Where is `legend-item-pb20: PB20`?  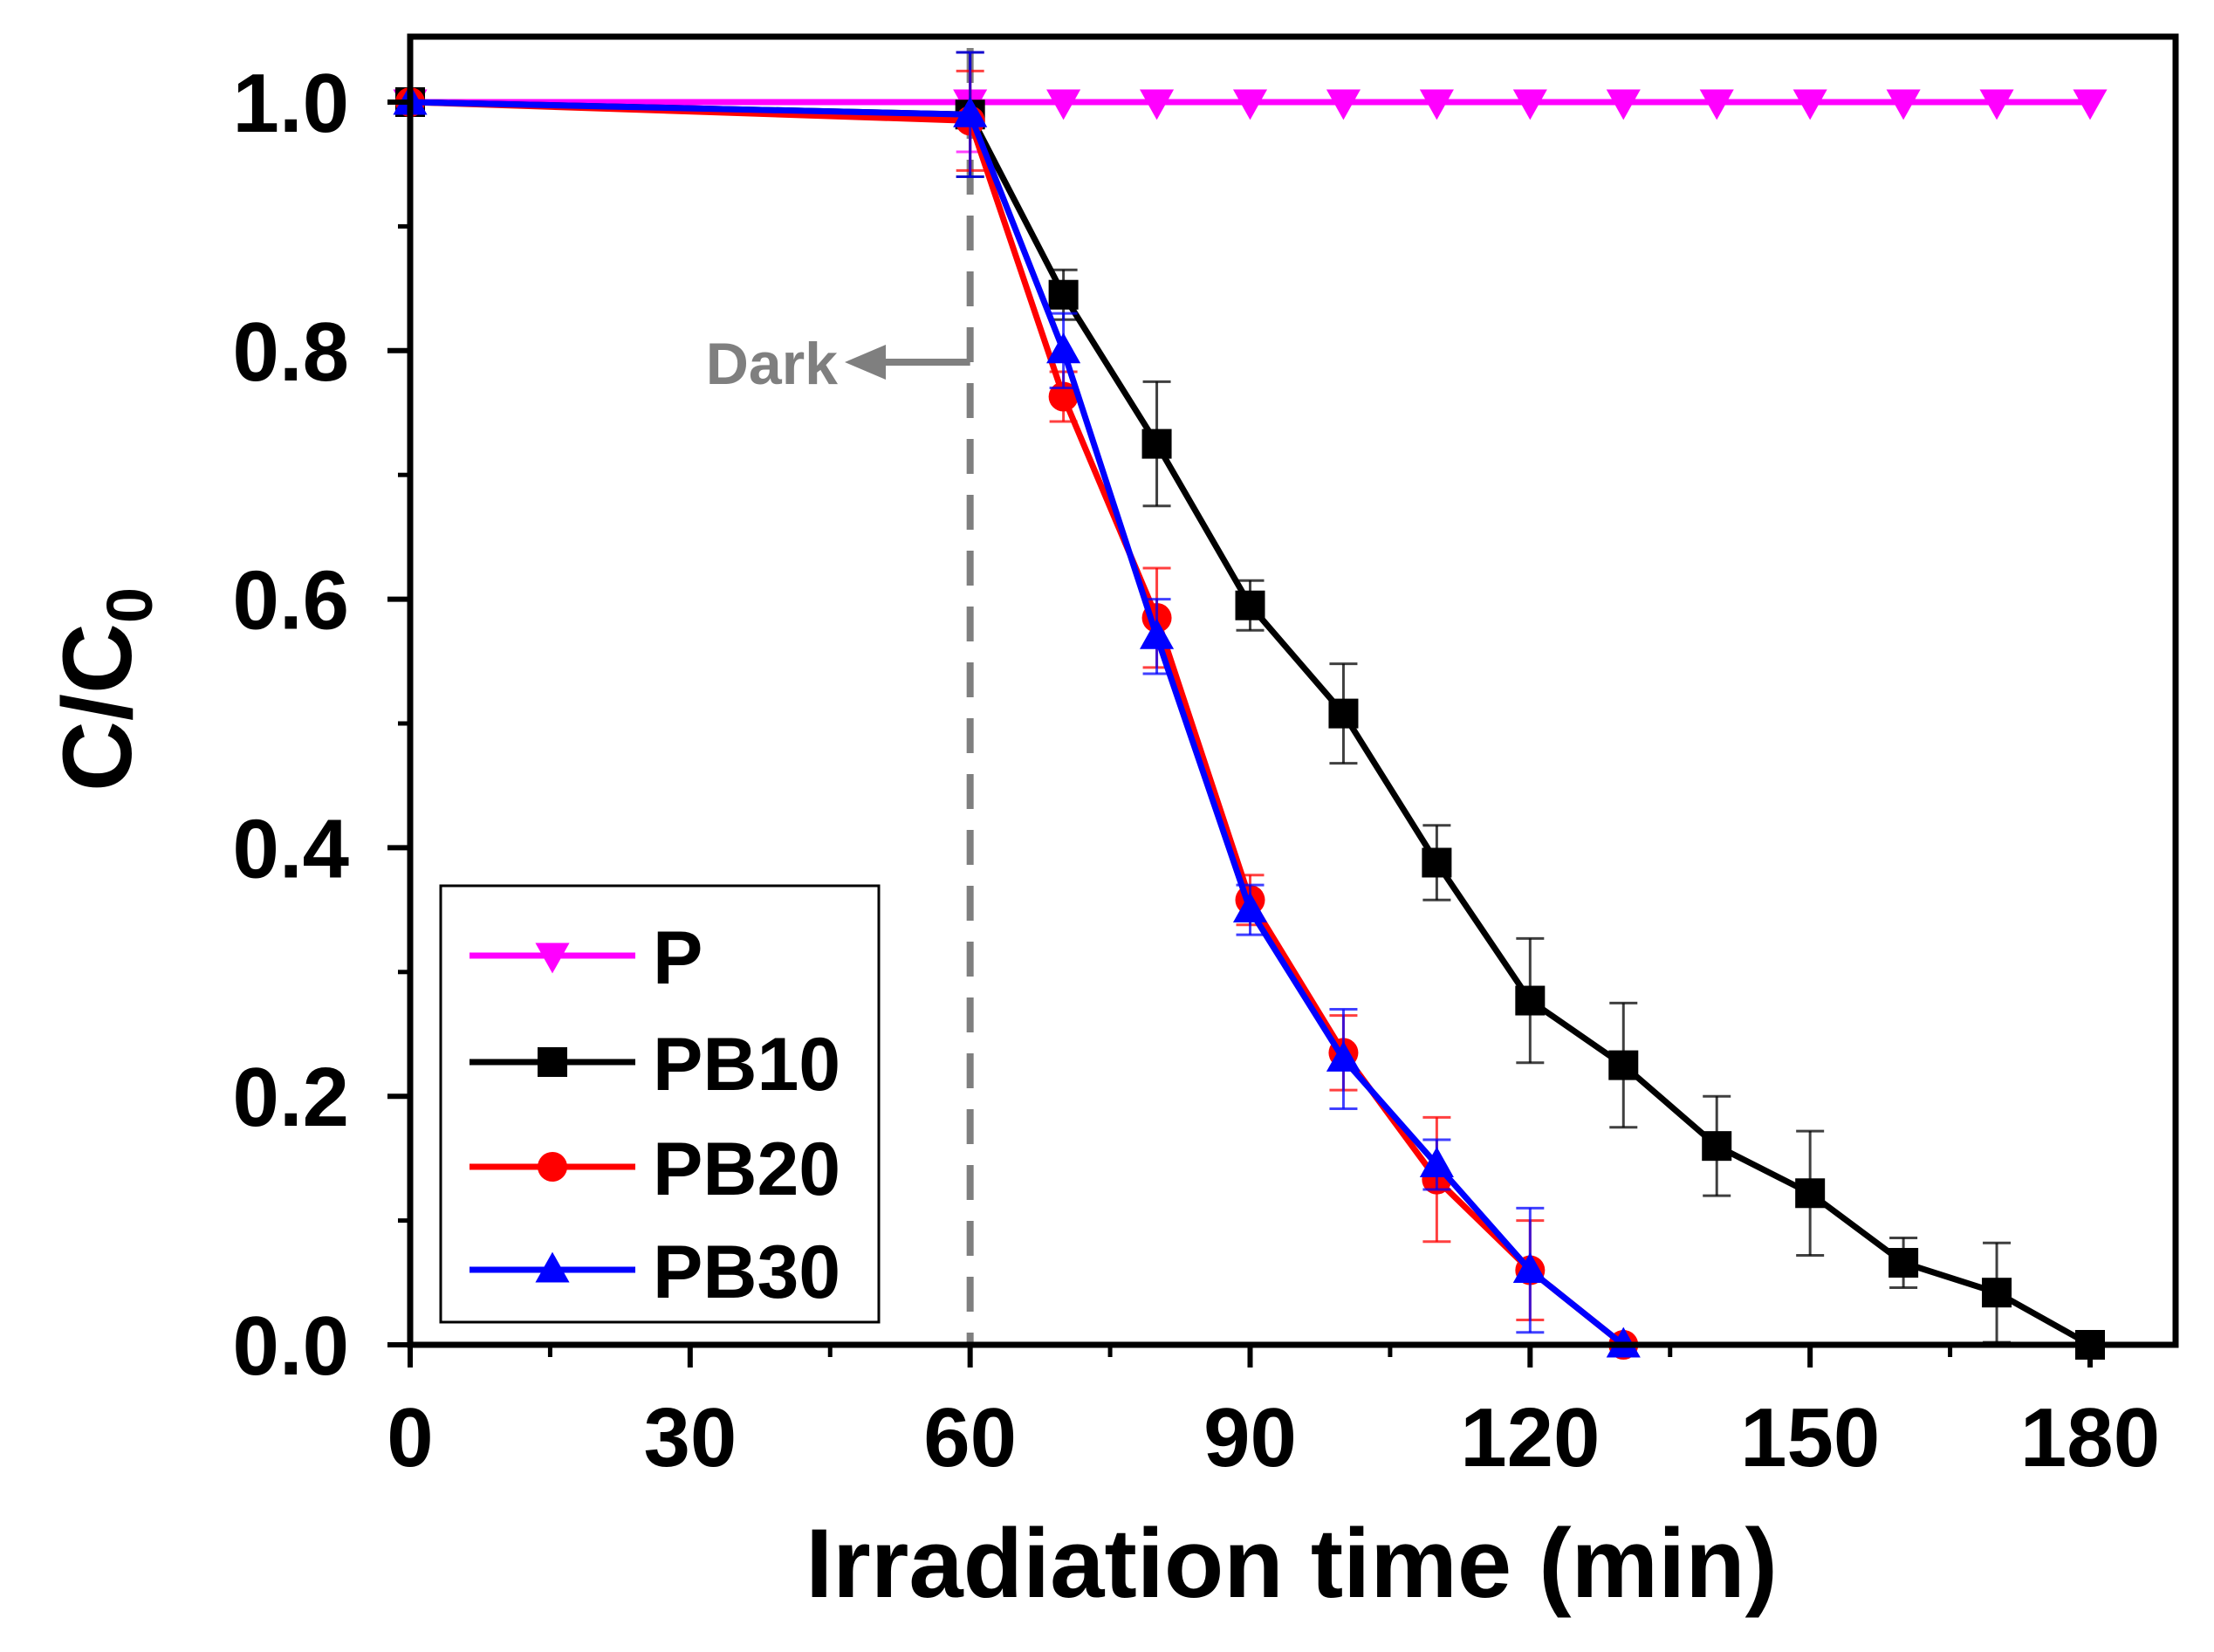
legend-item-pb20: PB20 is located at coordinates (655, 1169).